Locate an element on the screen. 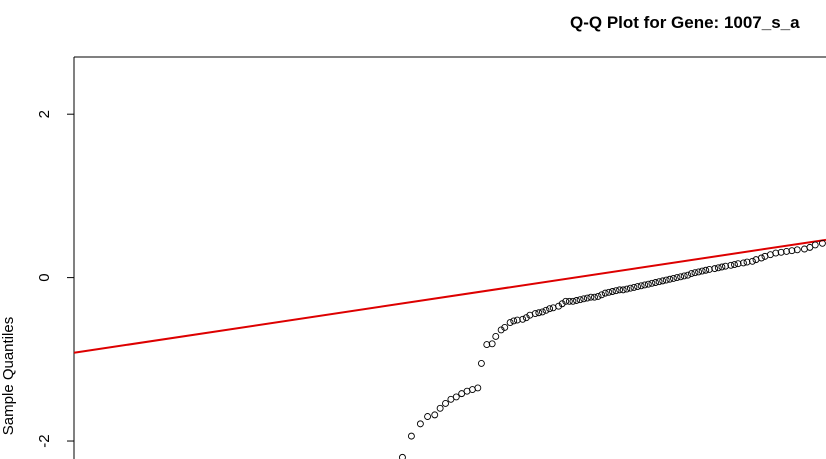  y-axis-label: Sample Quantiles is located at coordinates (8, 376).